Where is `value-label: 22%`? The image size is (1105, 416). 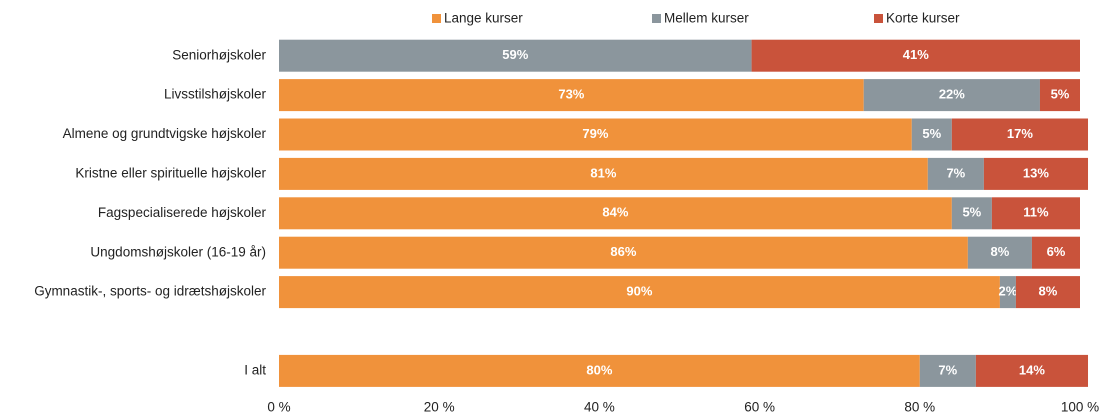 value-label: 22% is located at coordinates (952, 94).